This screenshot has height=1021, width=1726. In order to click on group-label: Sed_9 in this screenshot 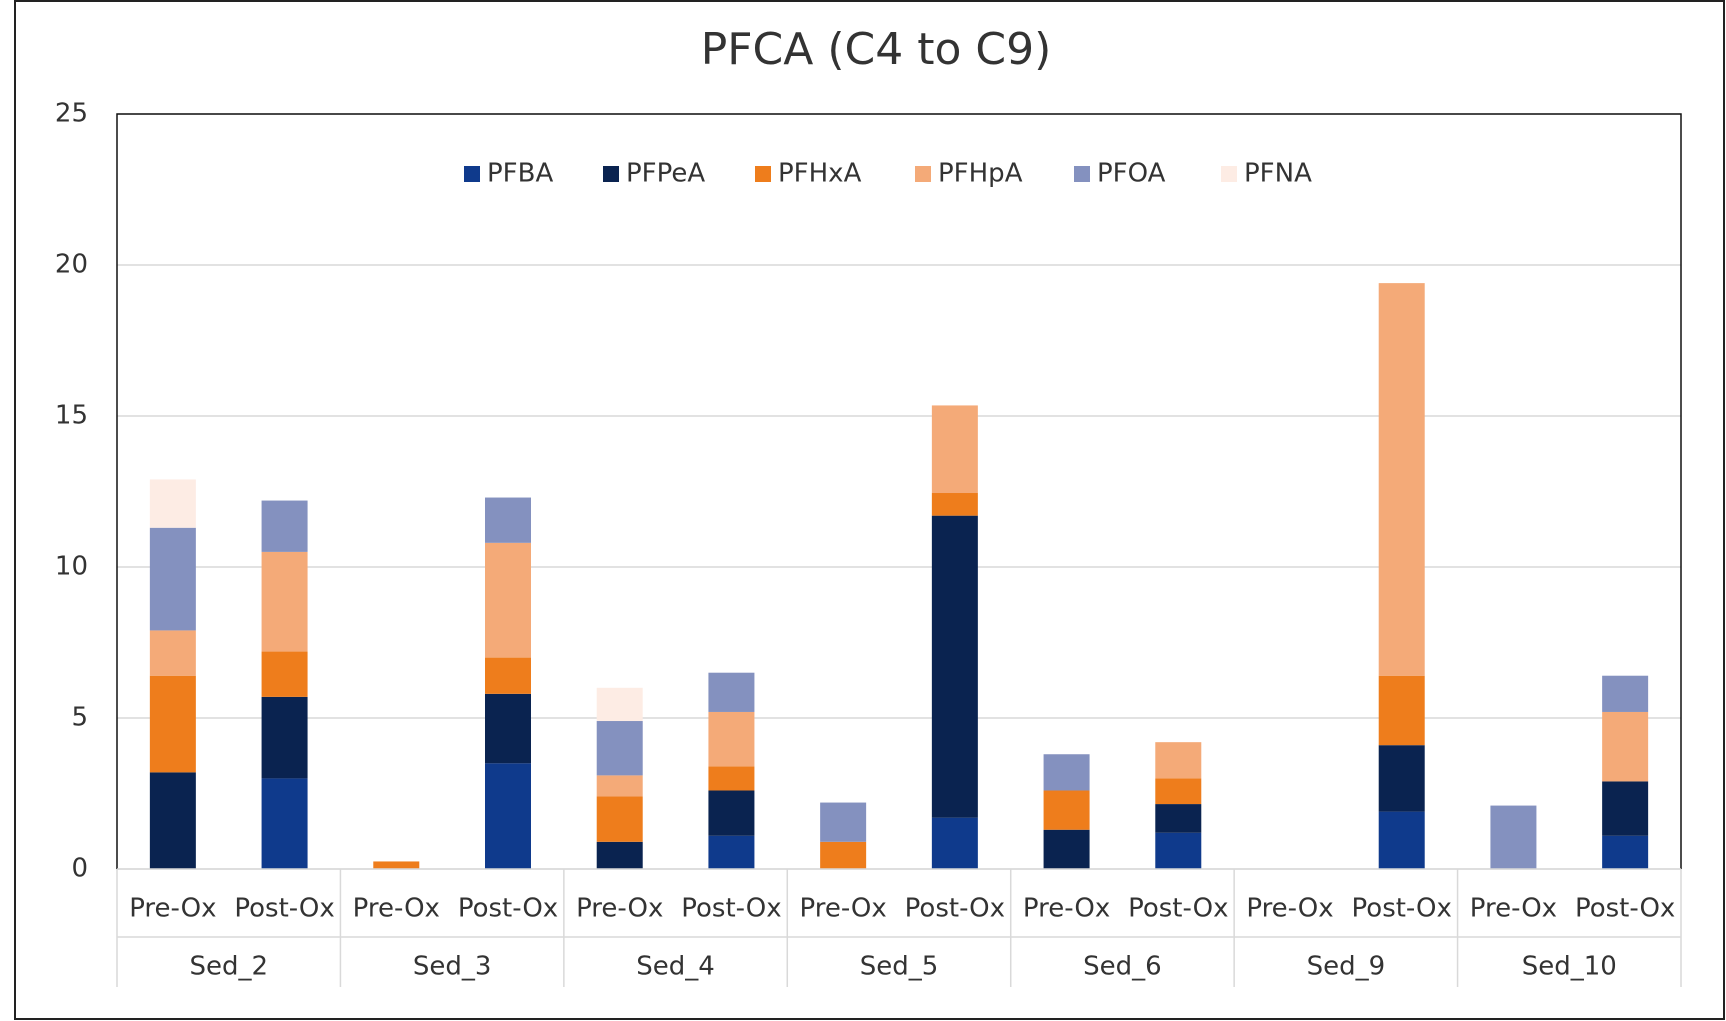, I will do `click(1346, 967)`.